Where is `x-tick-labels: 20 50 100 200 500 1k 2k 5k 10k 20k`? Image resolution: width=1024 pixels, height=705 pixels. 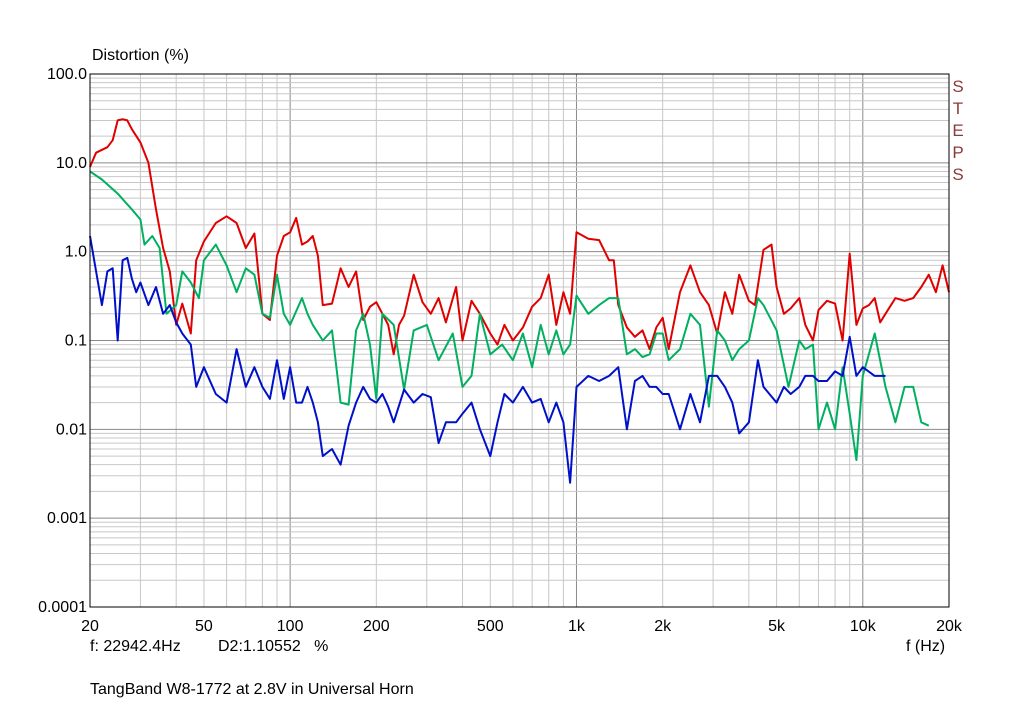
x-tick-labels: 20 50 100 200 500 1k 2k 5k 10k 20k is located at coordinates (522, 626).